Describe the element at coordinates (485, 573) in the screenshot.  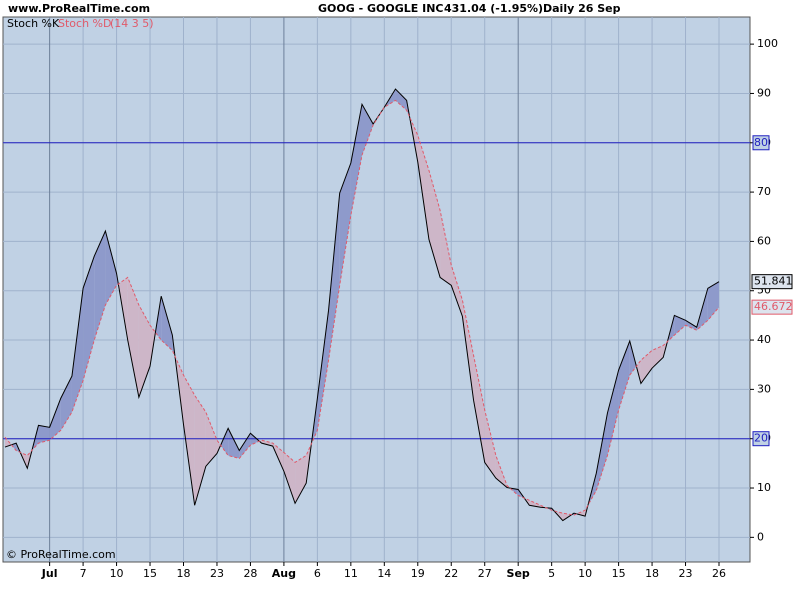
I see `x-tick-label: 27` at that location.